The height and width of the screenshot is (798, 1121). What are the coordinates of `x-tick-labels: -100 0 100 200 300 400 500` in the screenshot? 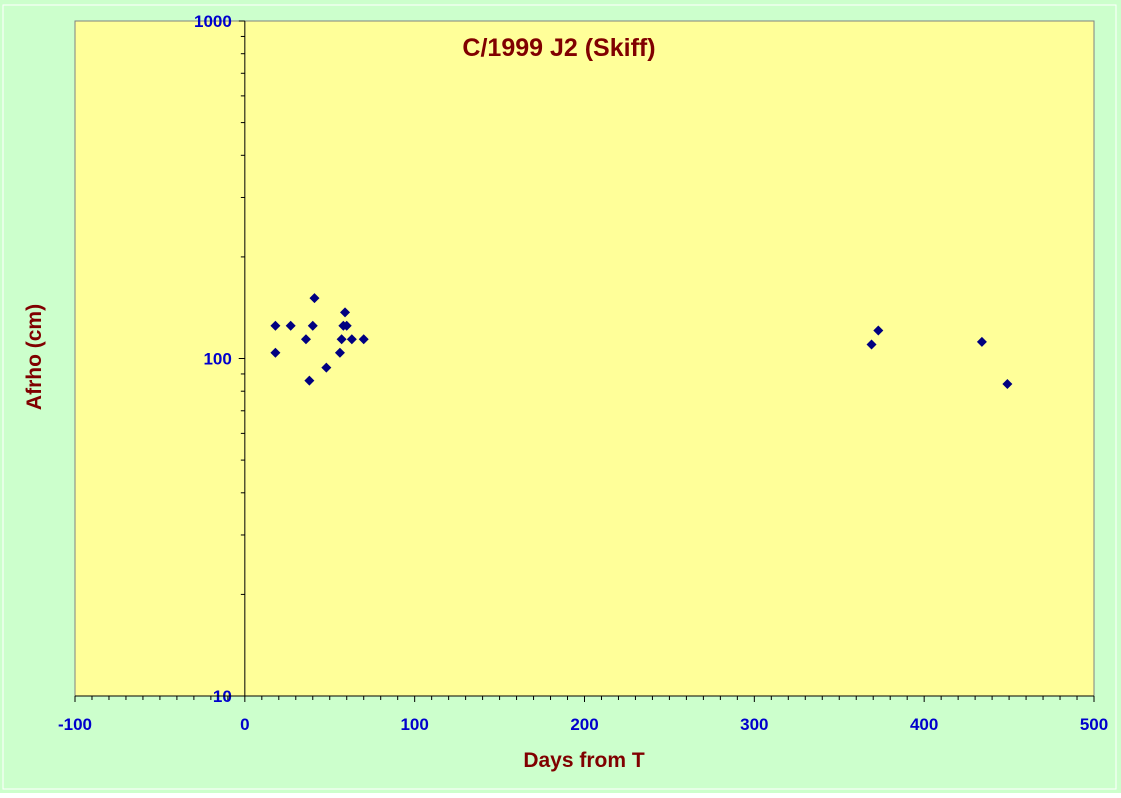 It's located at (583, 724).